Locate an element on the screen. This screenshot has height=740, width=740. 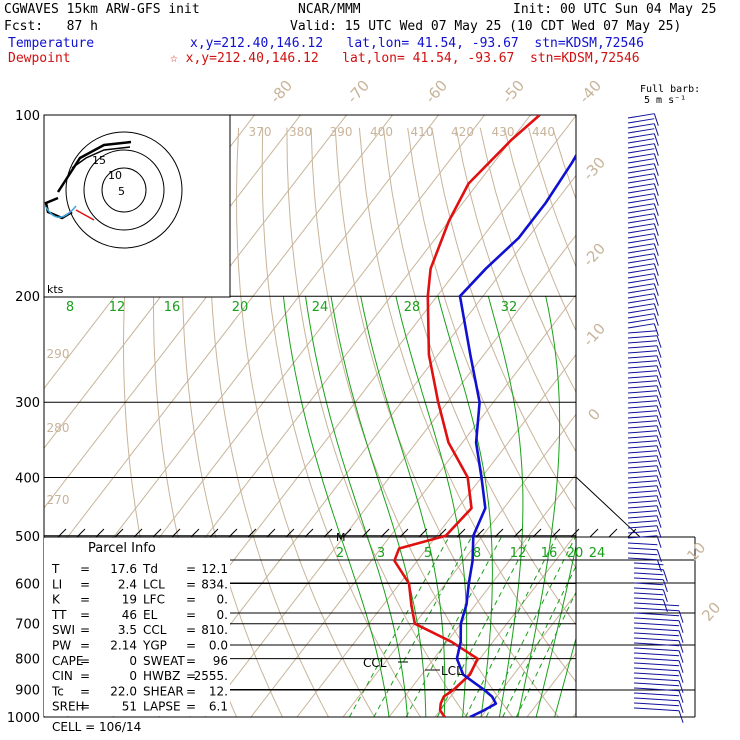
hodograph-ring-label: 5 is located at coordinates (121, 191).